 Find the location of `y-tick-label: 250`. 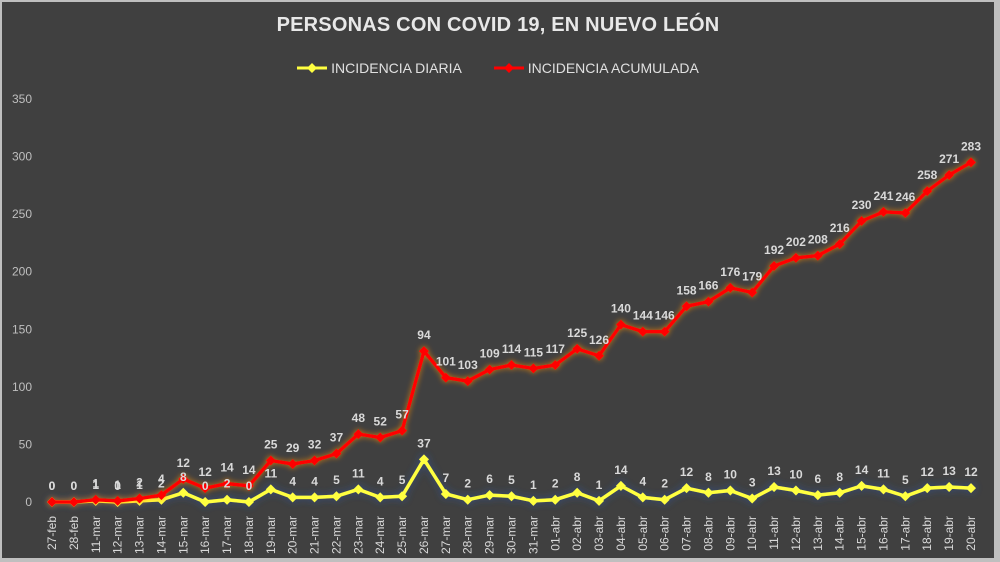

y-tick-label: 250 is located at coordinates (22, 214).